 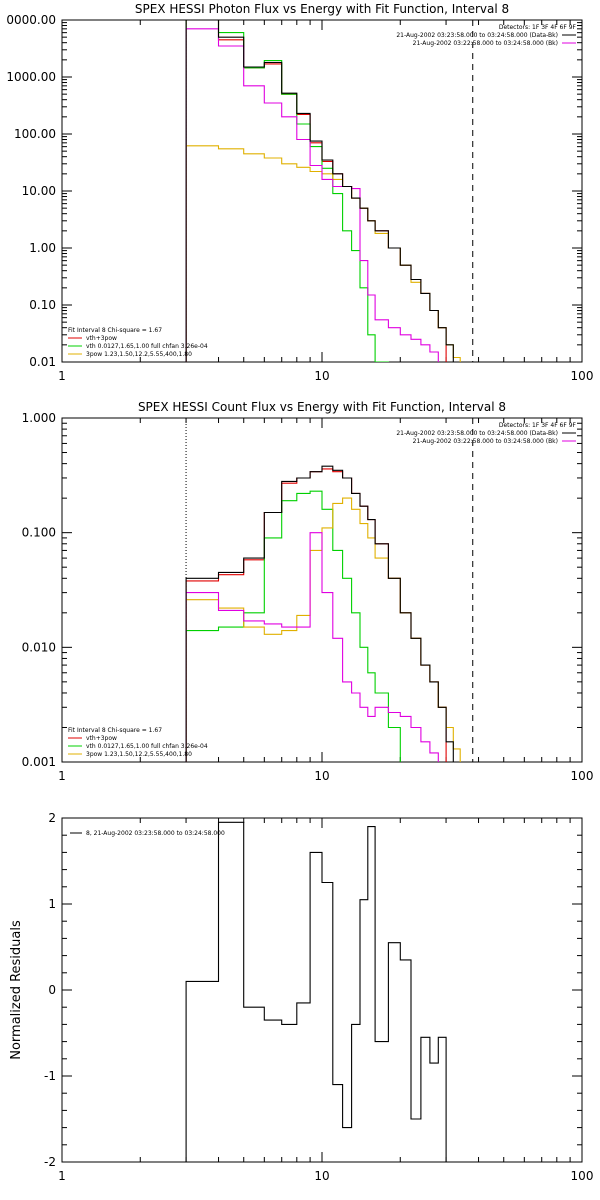 I want to click on y-tick-label: 1, so click(x=52, y=904).